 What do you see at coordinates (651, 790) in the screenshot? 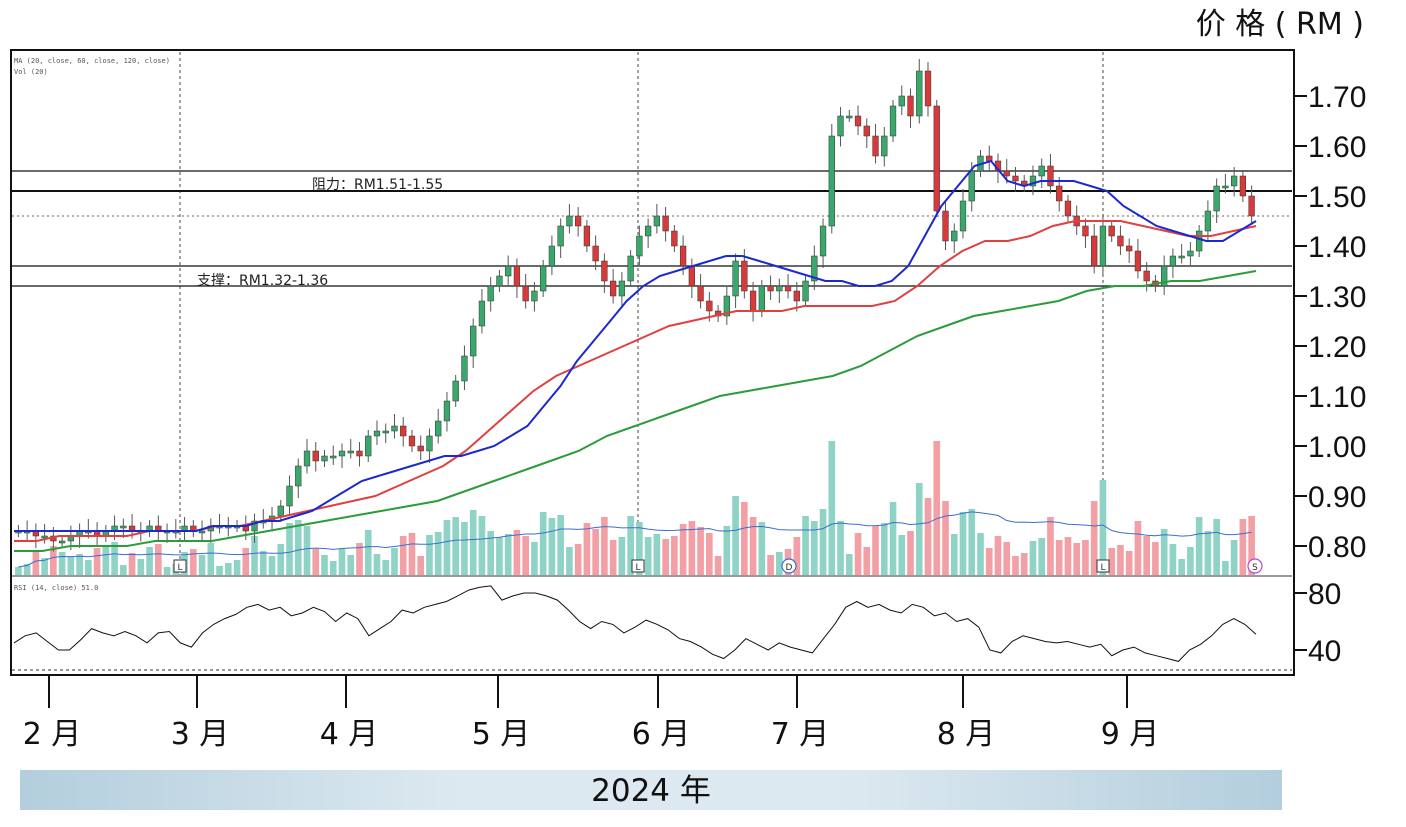
I see `year-band-rect` at bounding box center [651, 790].